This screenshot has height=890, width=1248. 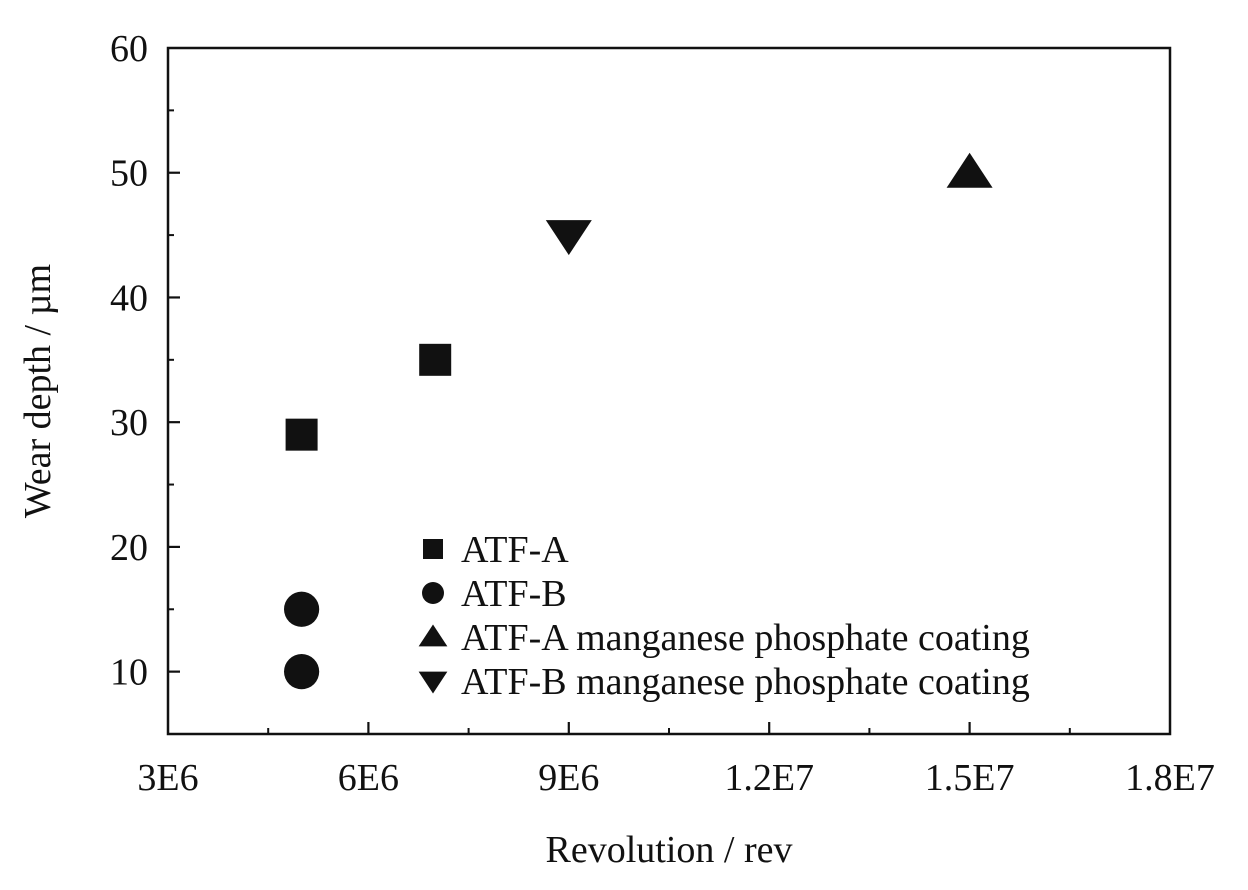 What do you see at coordinates (433, 549) in the screenshot?
I see `legend-square-icon` at bounding box center [433, 549].